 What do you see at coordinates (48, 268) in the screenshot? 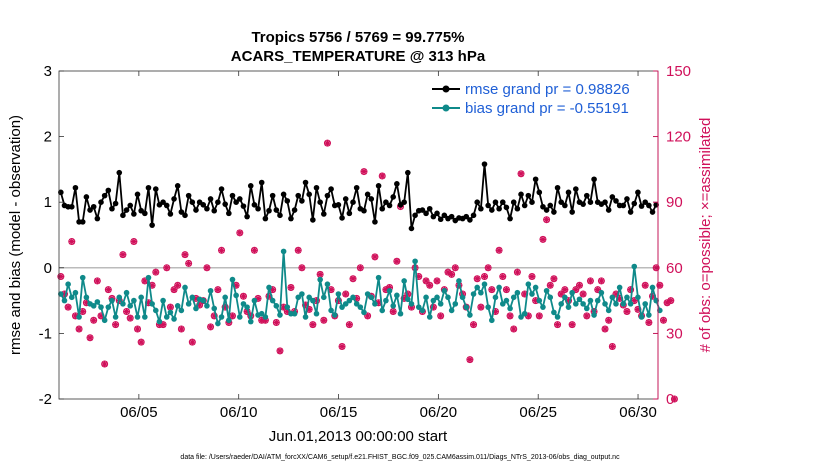
I see `y-tick-label: 0` at bounding box center [48, 268].